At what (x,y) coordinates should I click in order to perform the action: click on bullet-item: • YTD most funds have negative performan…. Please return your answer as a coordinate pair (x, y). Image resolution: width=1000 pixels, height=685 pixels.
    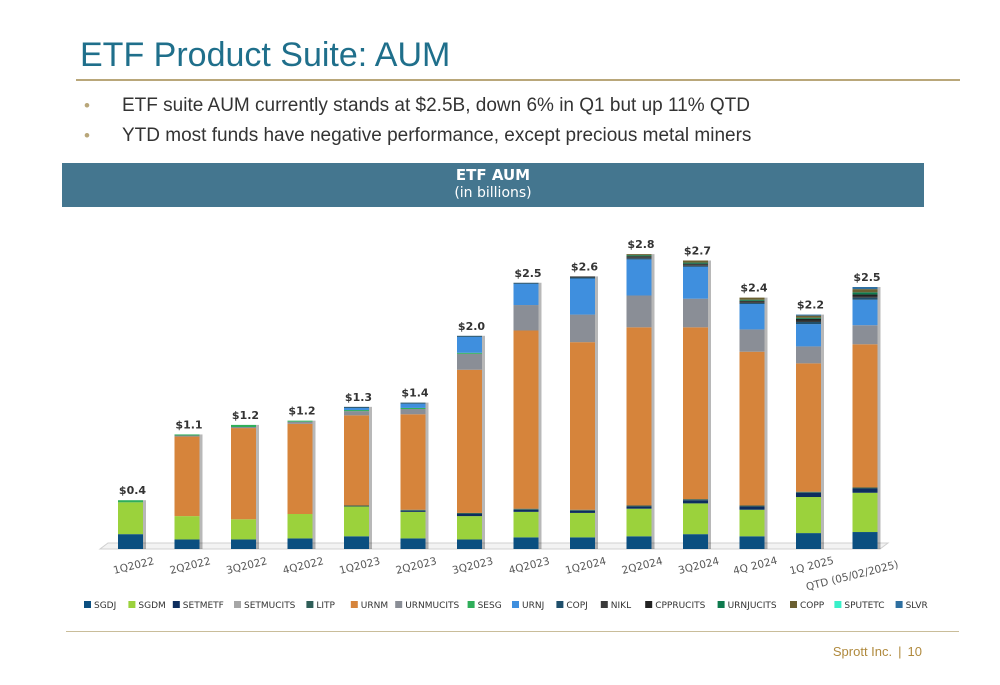
    Looking at the image, I should click on (415, 137).